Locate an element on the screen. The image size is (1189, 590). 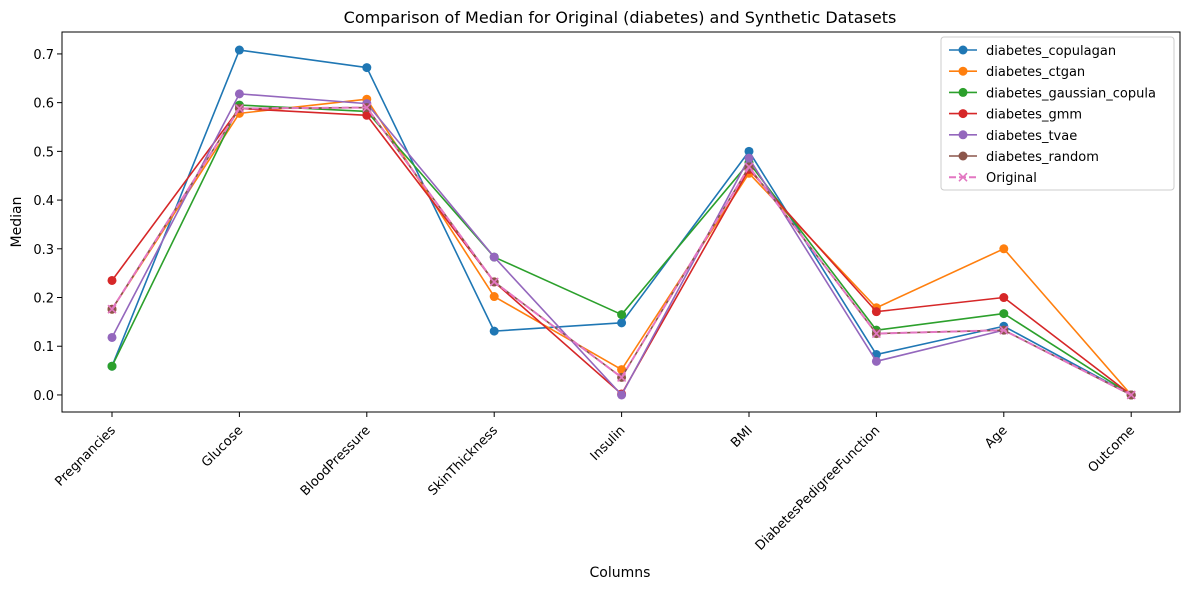
y-tick-label: 0.7 is located at coordinates (43, 55).